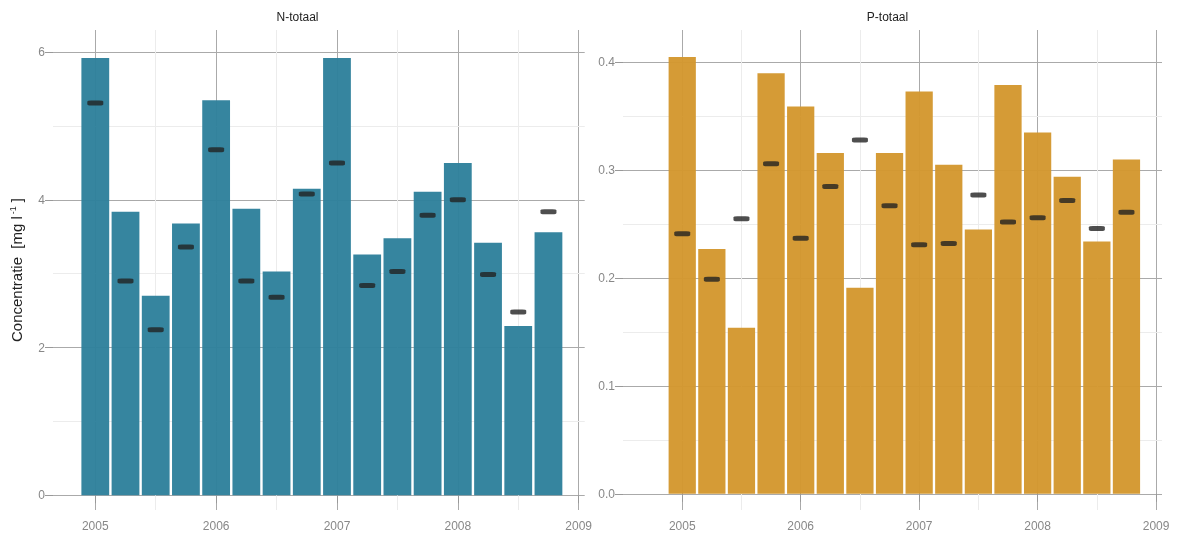 The width and height of the screenshot is (1180, 543). I want to click on chart-title: P-totaal, so click(887, 17).